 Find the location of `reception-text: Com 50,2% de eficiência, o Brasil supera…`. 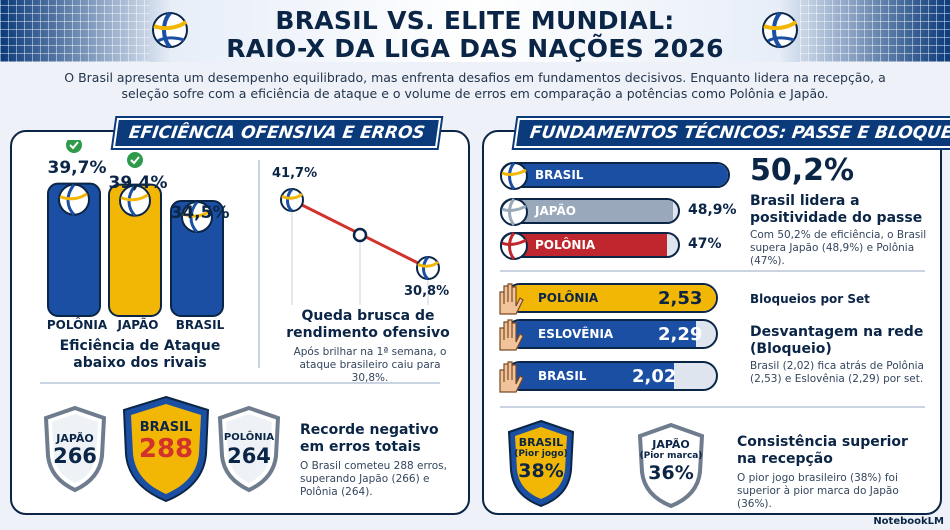

reception-text: Com 50,2% de eficiência, o Brasil supera… is located at coordinates (838, 248).